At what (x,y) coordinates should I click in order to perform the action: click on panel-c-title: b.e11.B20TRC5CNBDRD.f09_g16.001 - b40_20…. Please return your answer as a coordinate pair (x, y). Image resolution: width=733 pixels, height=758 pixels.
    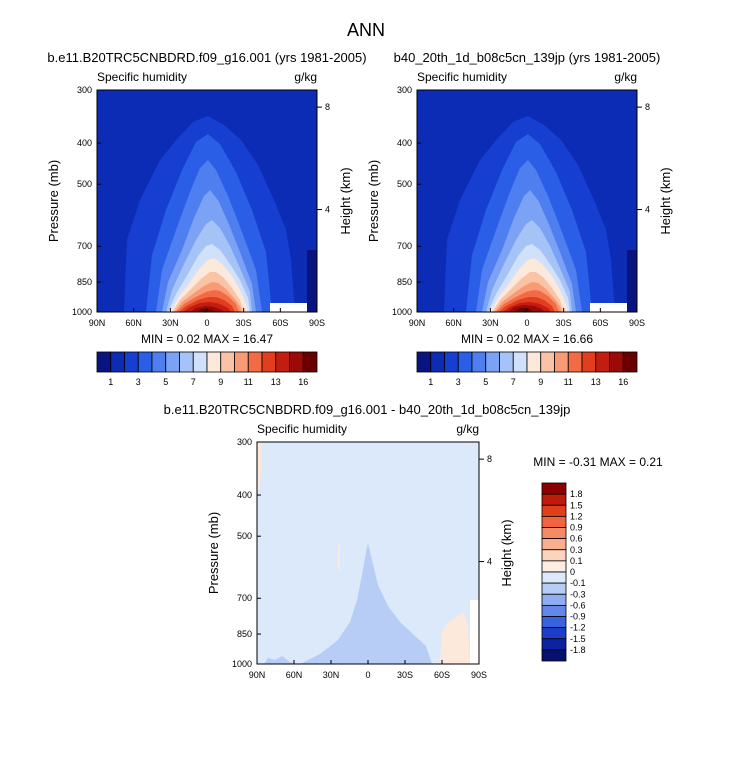
    Looking at the image, I should click on (367, 409).